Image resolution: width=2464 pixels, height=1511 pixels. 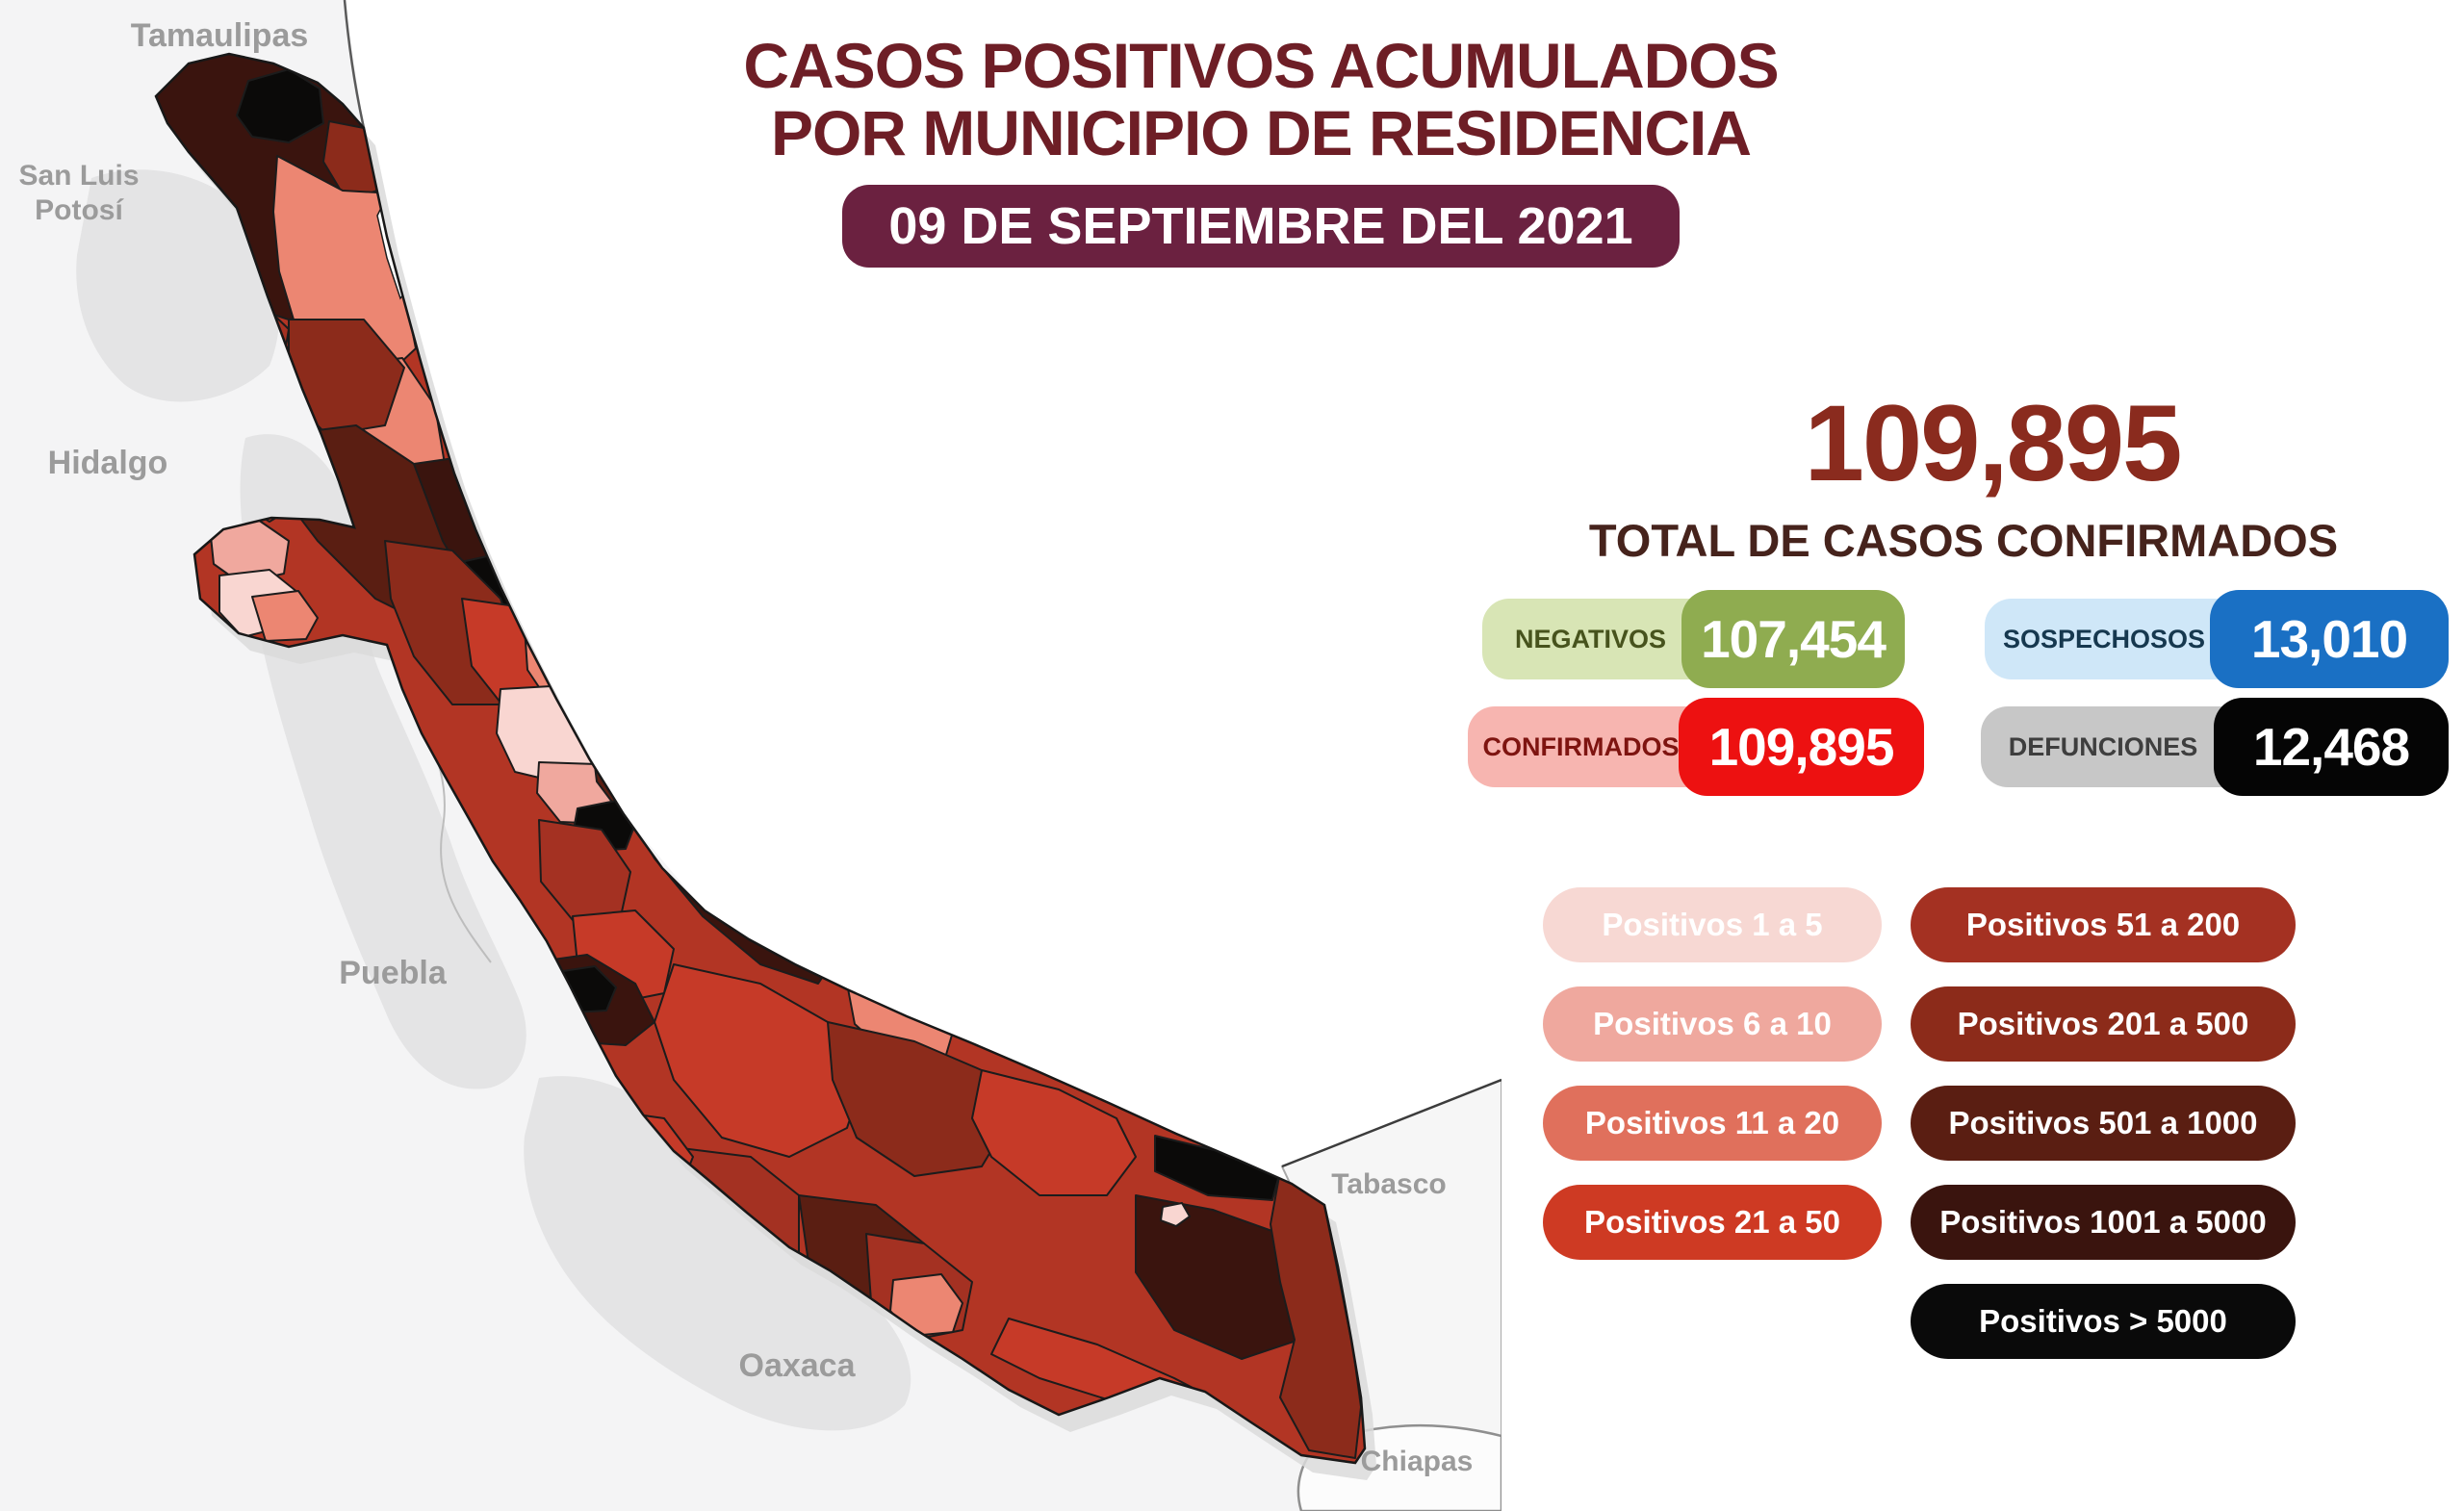 What do you see at coordinates (1391, 1123) in the screenshot?
I see `tabasco-coastline` at bounding box center [1391, 1123].